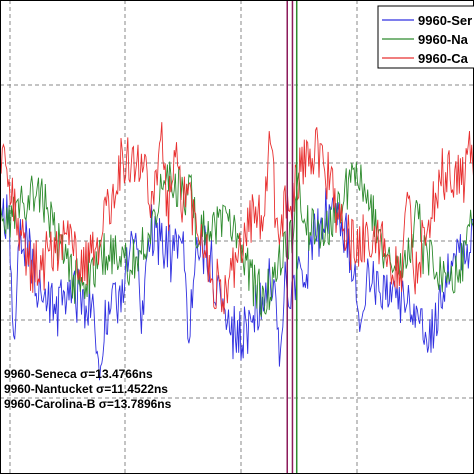  Describe the element at coordinates (88, 404) in the screenshot. I see `stat-carolina: 9960-Carolina-B σ=13.7896ns` at that location.